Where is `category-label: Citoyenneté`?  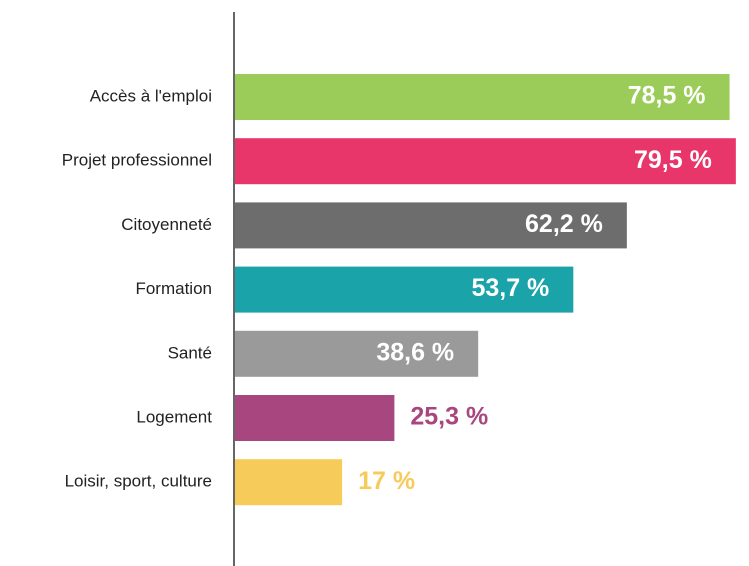 category-label: Citoyenneté is located at coordinates (166, 224).